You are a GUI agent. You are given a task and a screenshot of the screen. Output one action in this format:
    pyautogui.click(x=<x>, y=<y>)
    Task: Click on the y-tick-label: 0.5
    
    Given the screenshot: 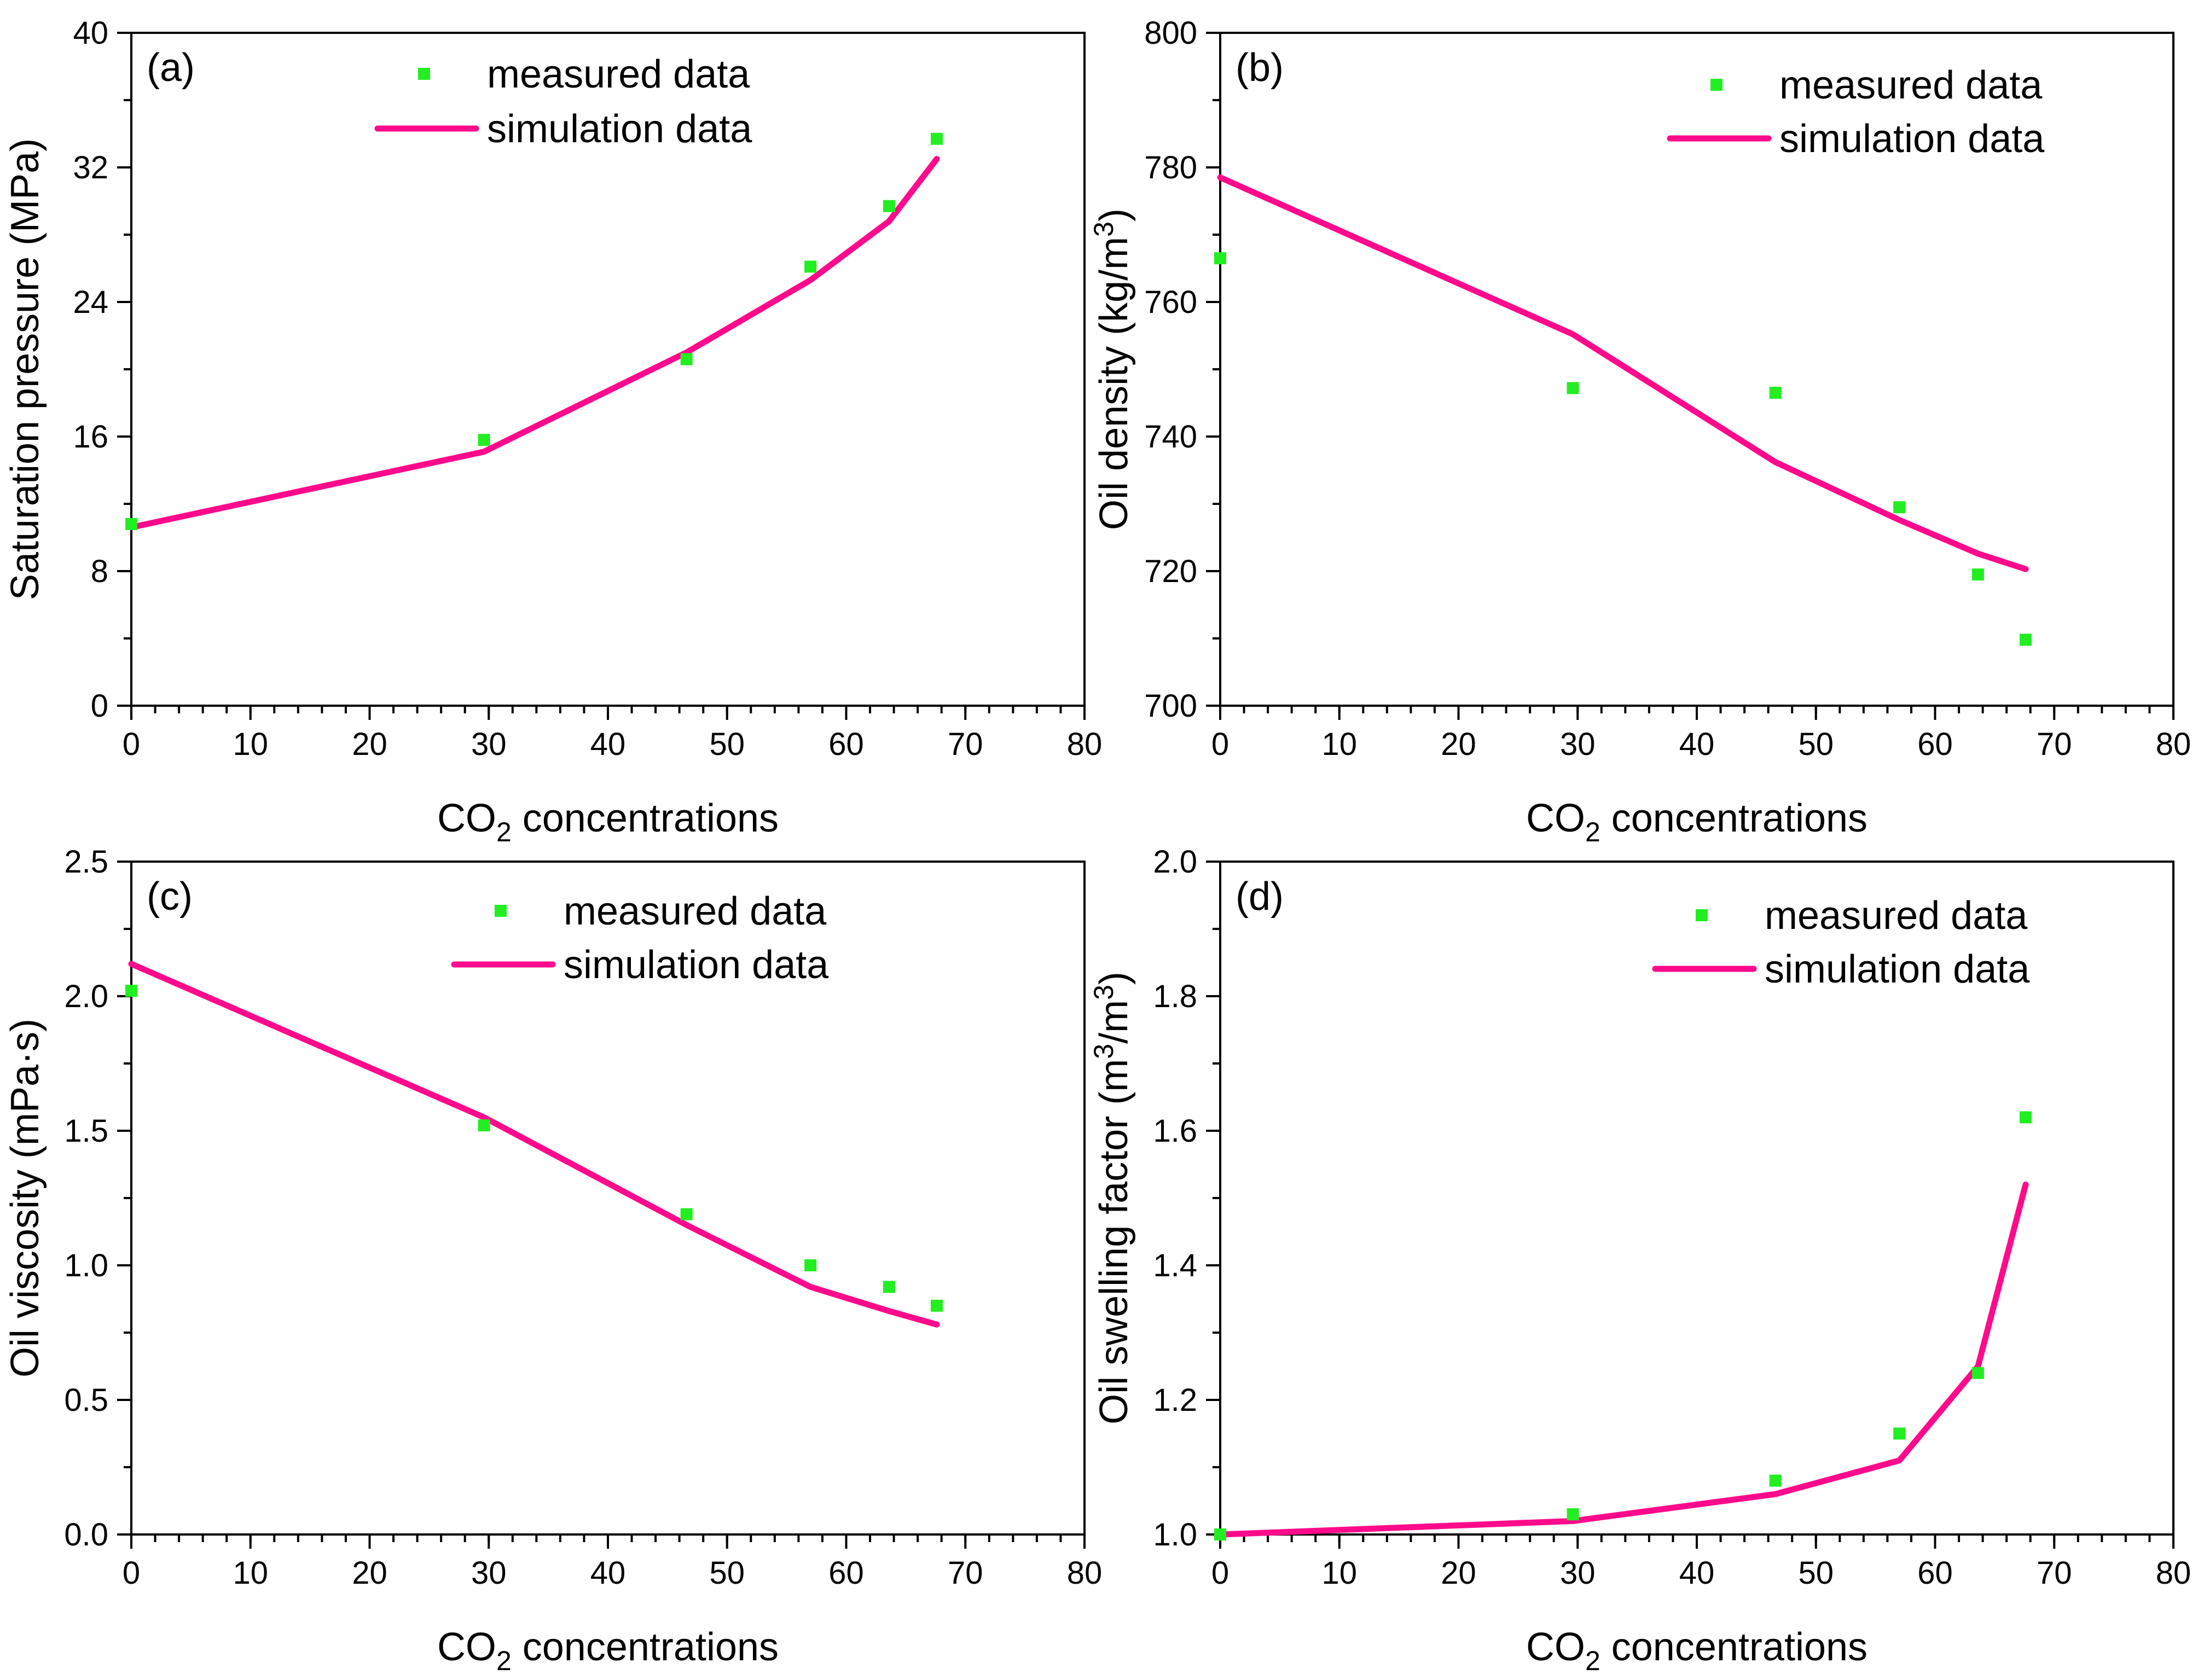 What is the action you would take?
    pyautogui.click(x=86, y=1400)
    